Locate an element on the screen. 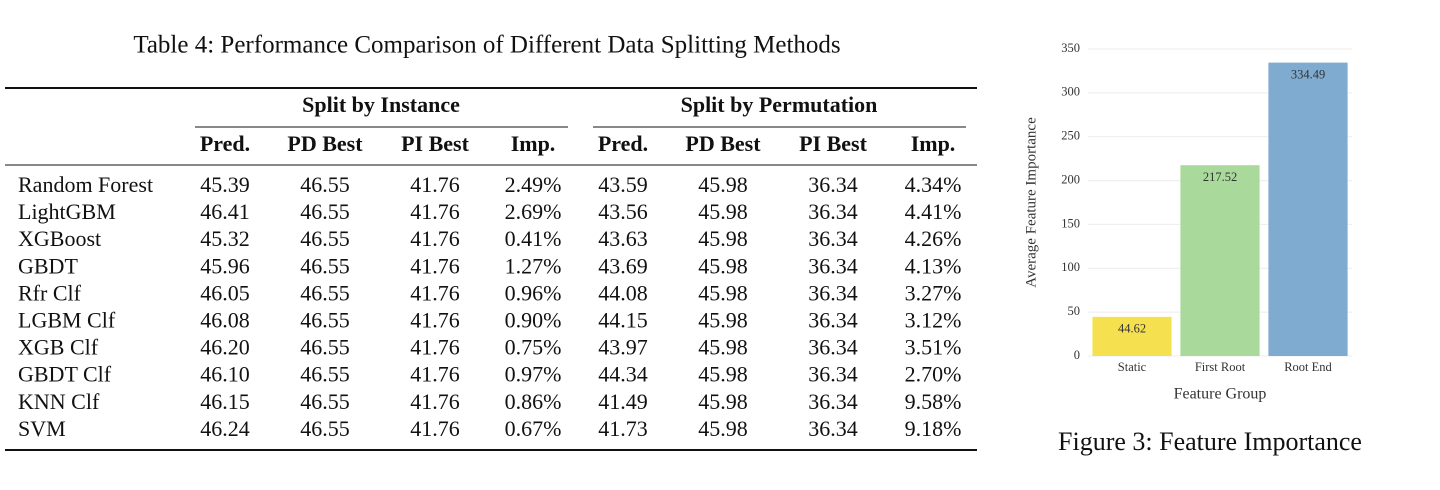 Image resolution: width=1440 pixels, height=490 pixels. value-label: 334.49 is located at coordinates (1308, 74).